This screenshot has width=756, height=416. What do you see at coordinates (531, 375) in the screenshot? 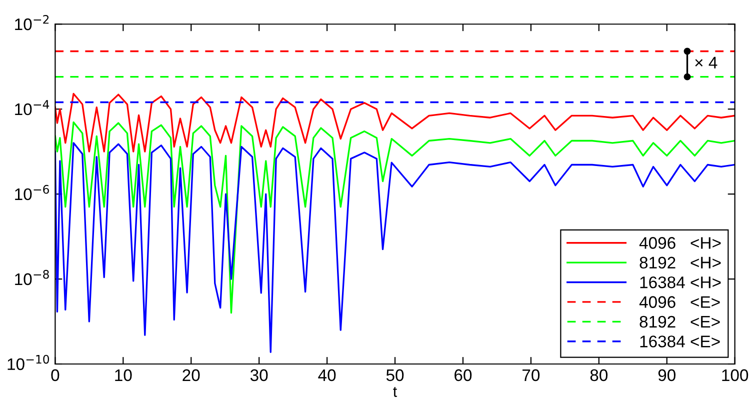
I see `x-tick-label: 70` at bounding box center [531, 375].